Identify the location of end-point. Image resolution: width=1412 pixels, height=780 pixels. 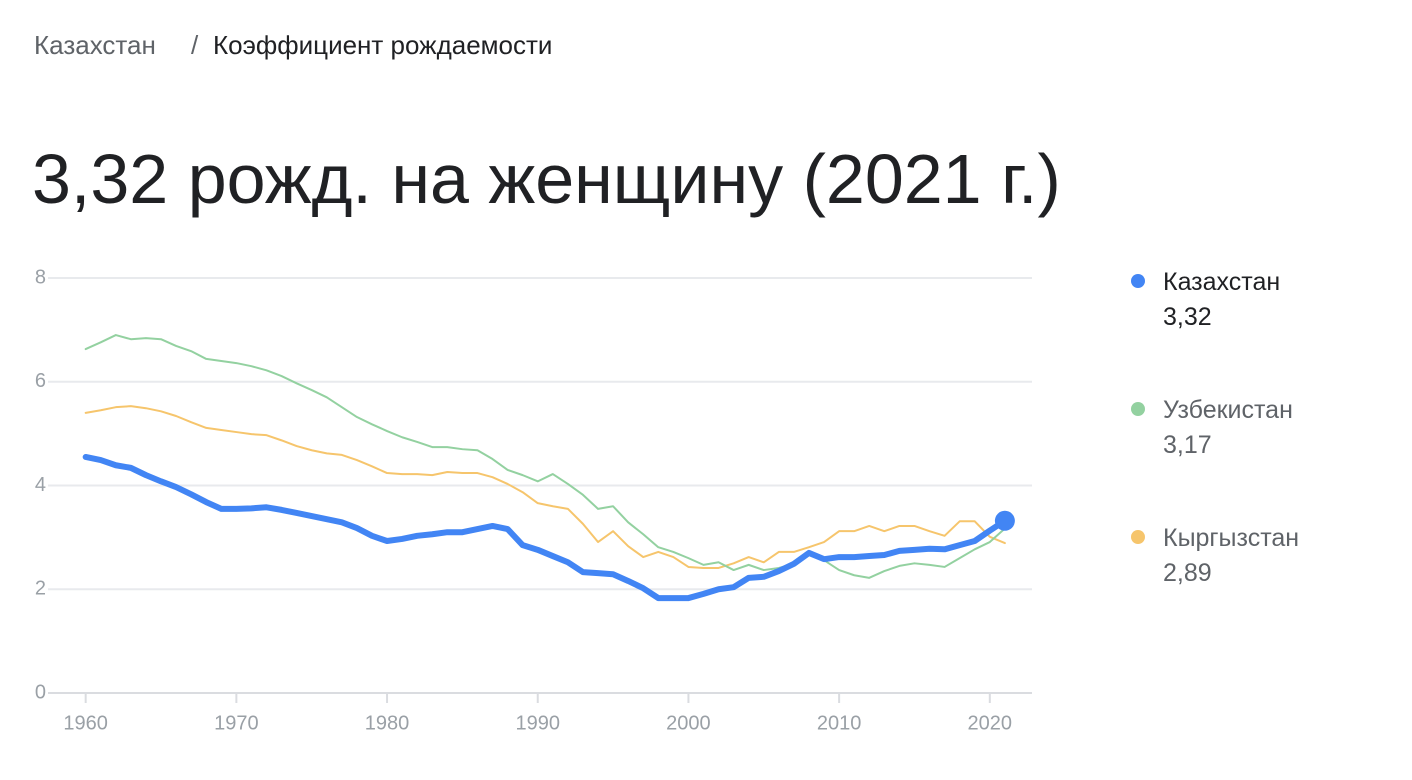
(1004, 520).